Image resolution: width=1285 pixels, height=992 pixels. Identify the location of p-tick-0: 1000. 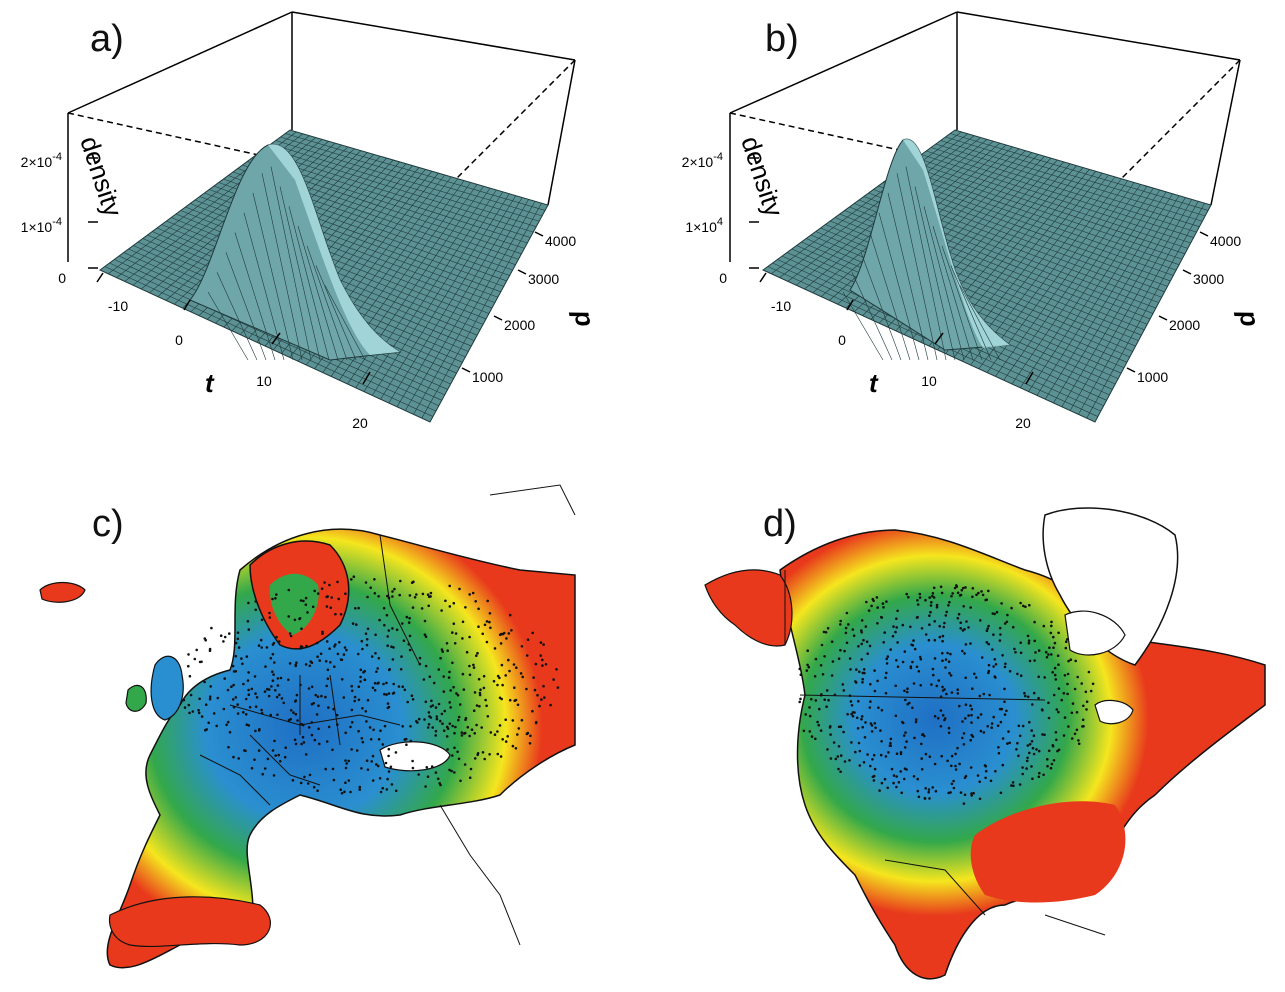
(487, 377).